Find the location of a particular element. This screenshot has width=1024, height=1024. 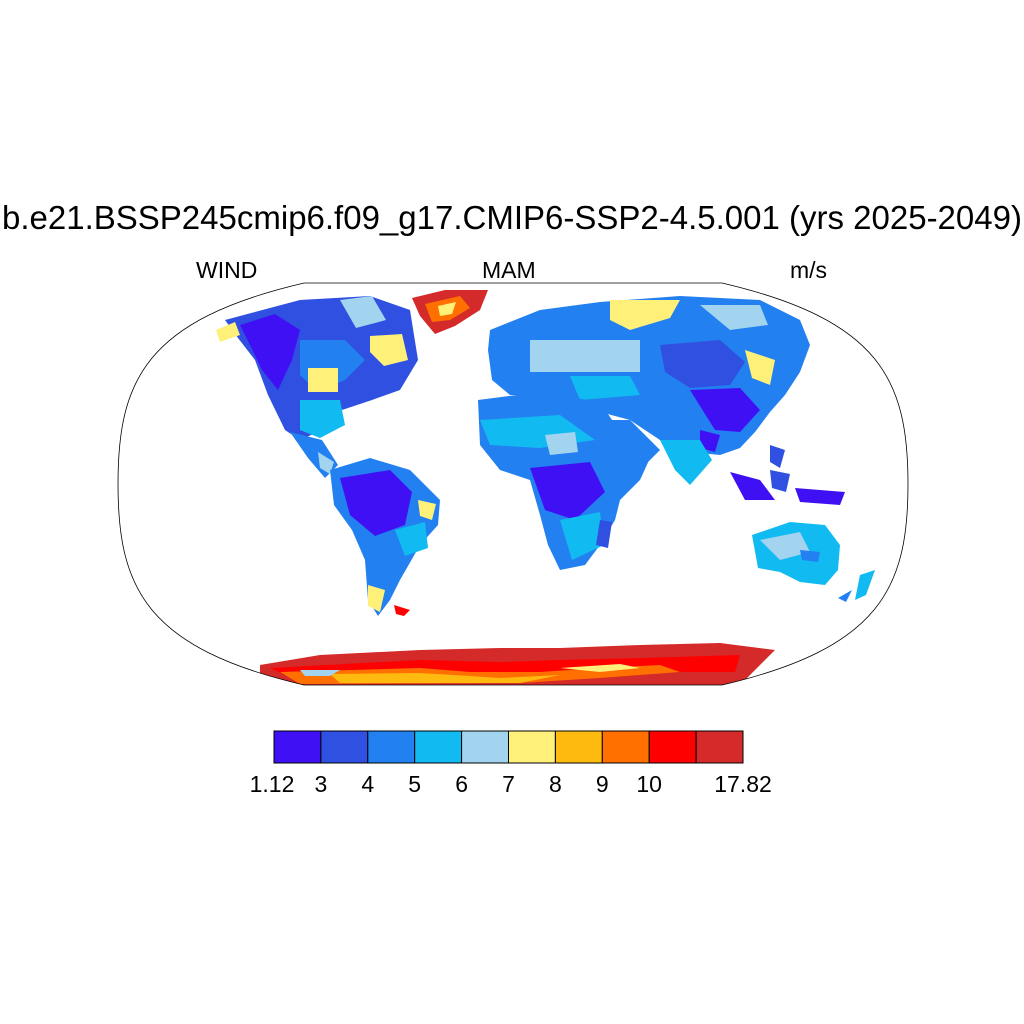

eurasia is located at coordinates (649, 375).